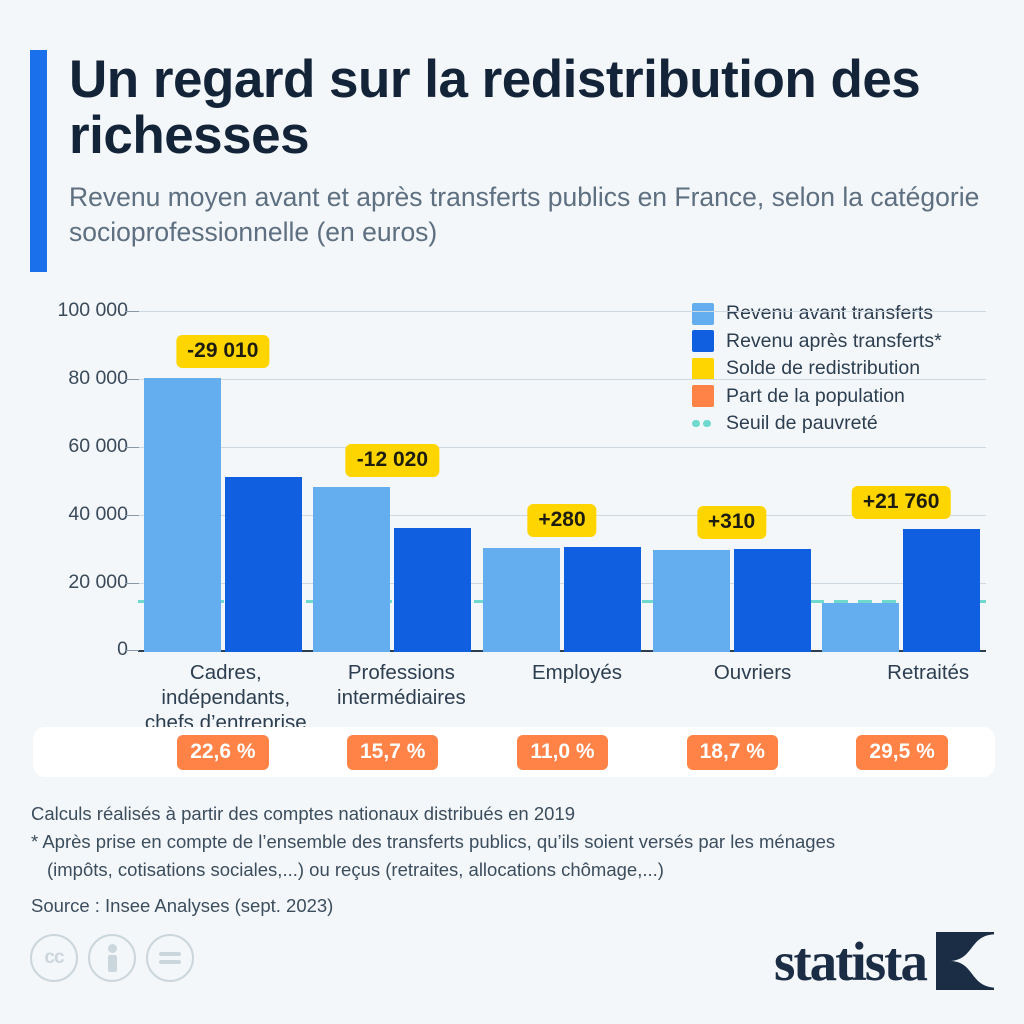 The width and height of the screenshot is (1024, 1024). Describe the element at coordinates (98, 582) in the screenshot. I see `y-axis-tick-label: 20 000` at that location.